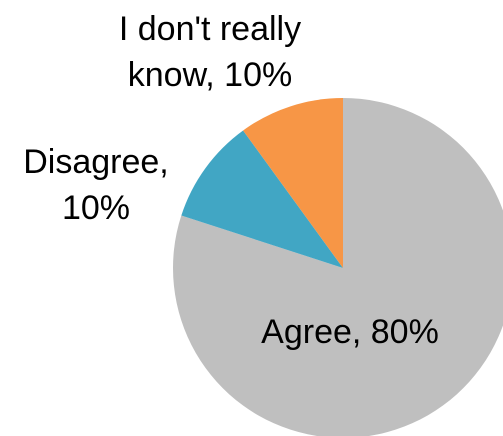 The width and height of the screenshot is (503, 436). What do you see at coordinates (210, 52) in the screenshot?
I see `data-label-i-don-t-really-know: I don't really know, 10%` at bounding box center [210, 52].